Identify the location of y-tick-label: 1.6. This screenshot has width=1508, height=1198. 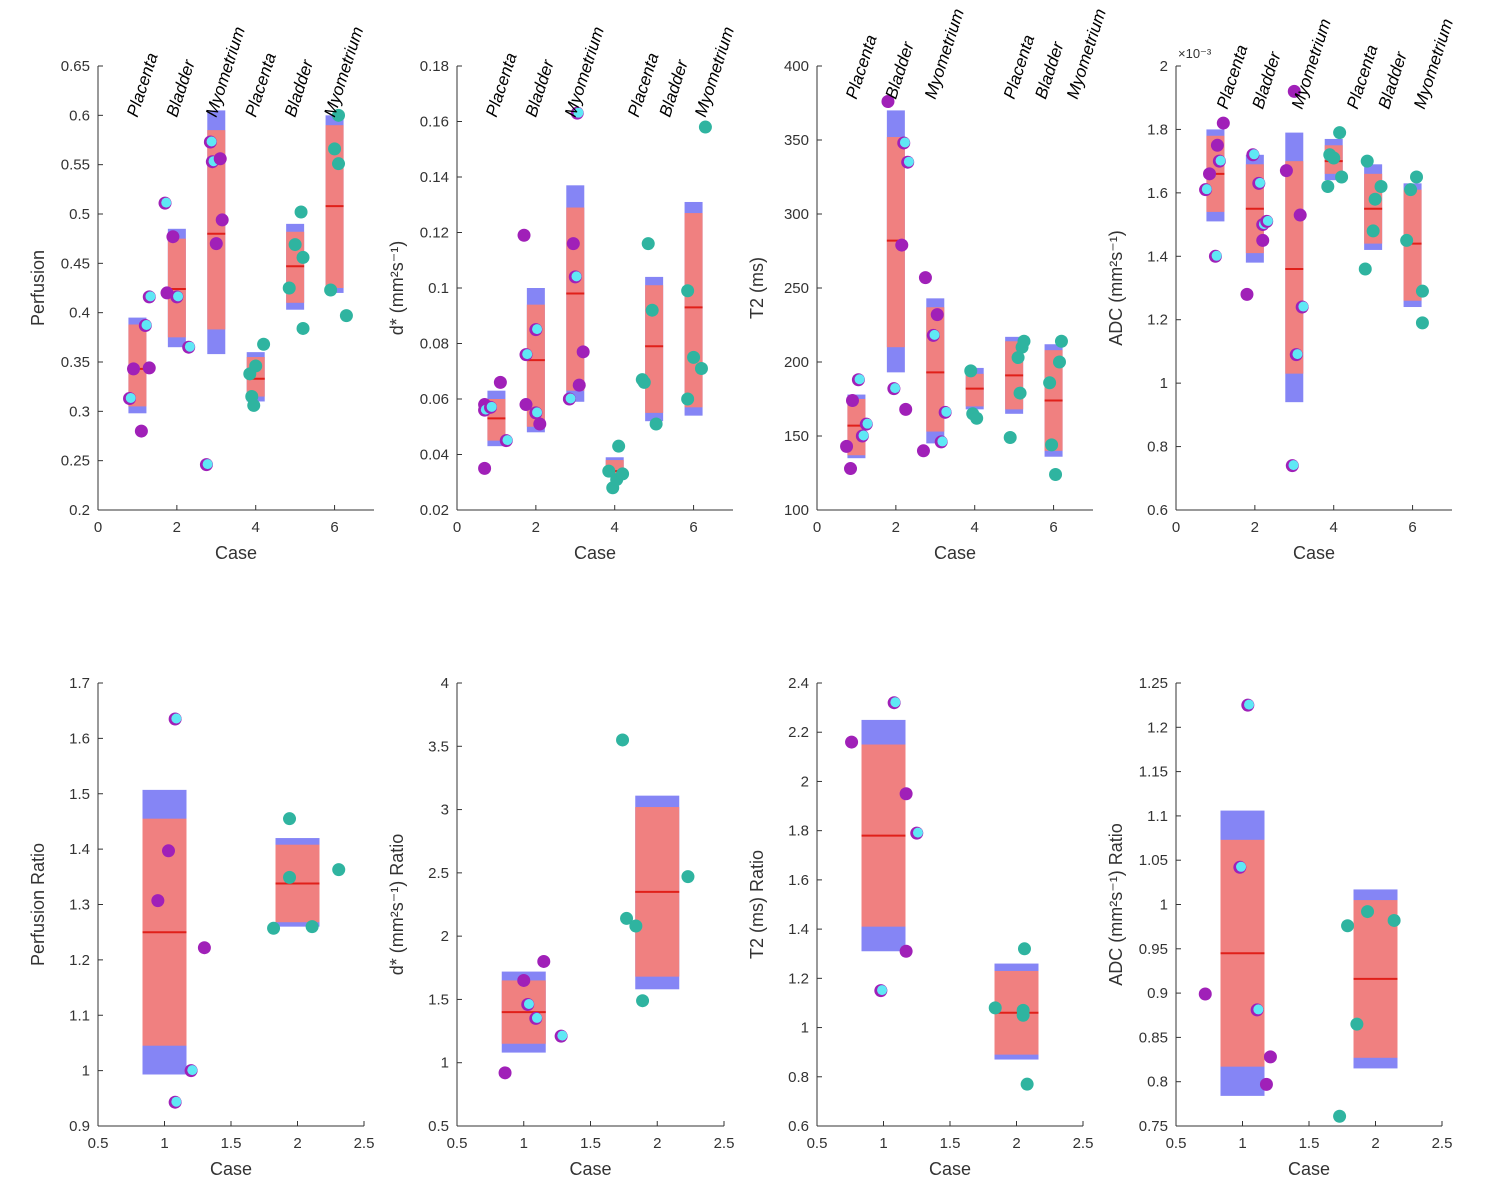
(1157, 193).